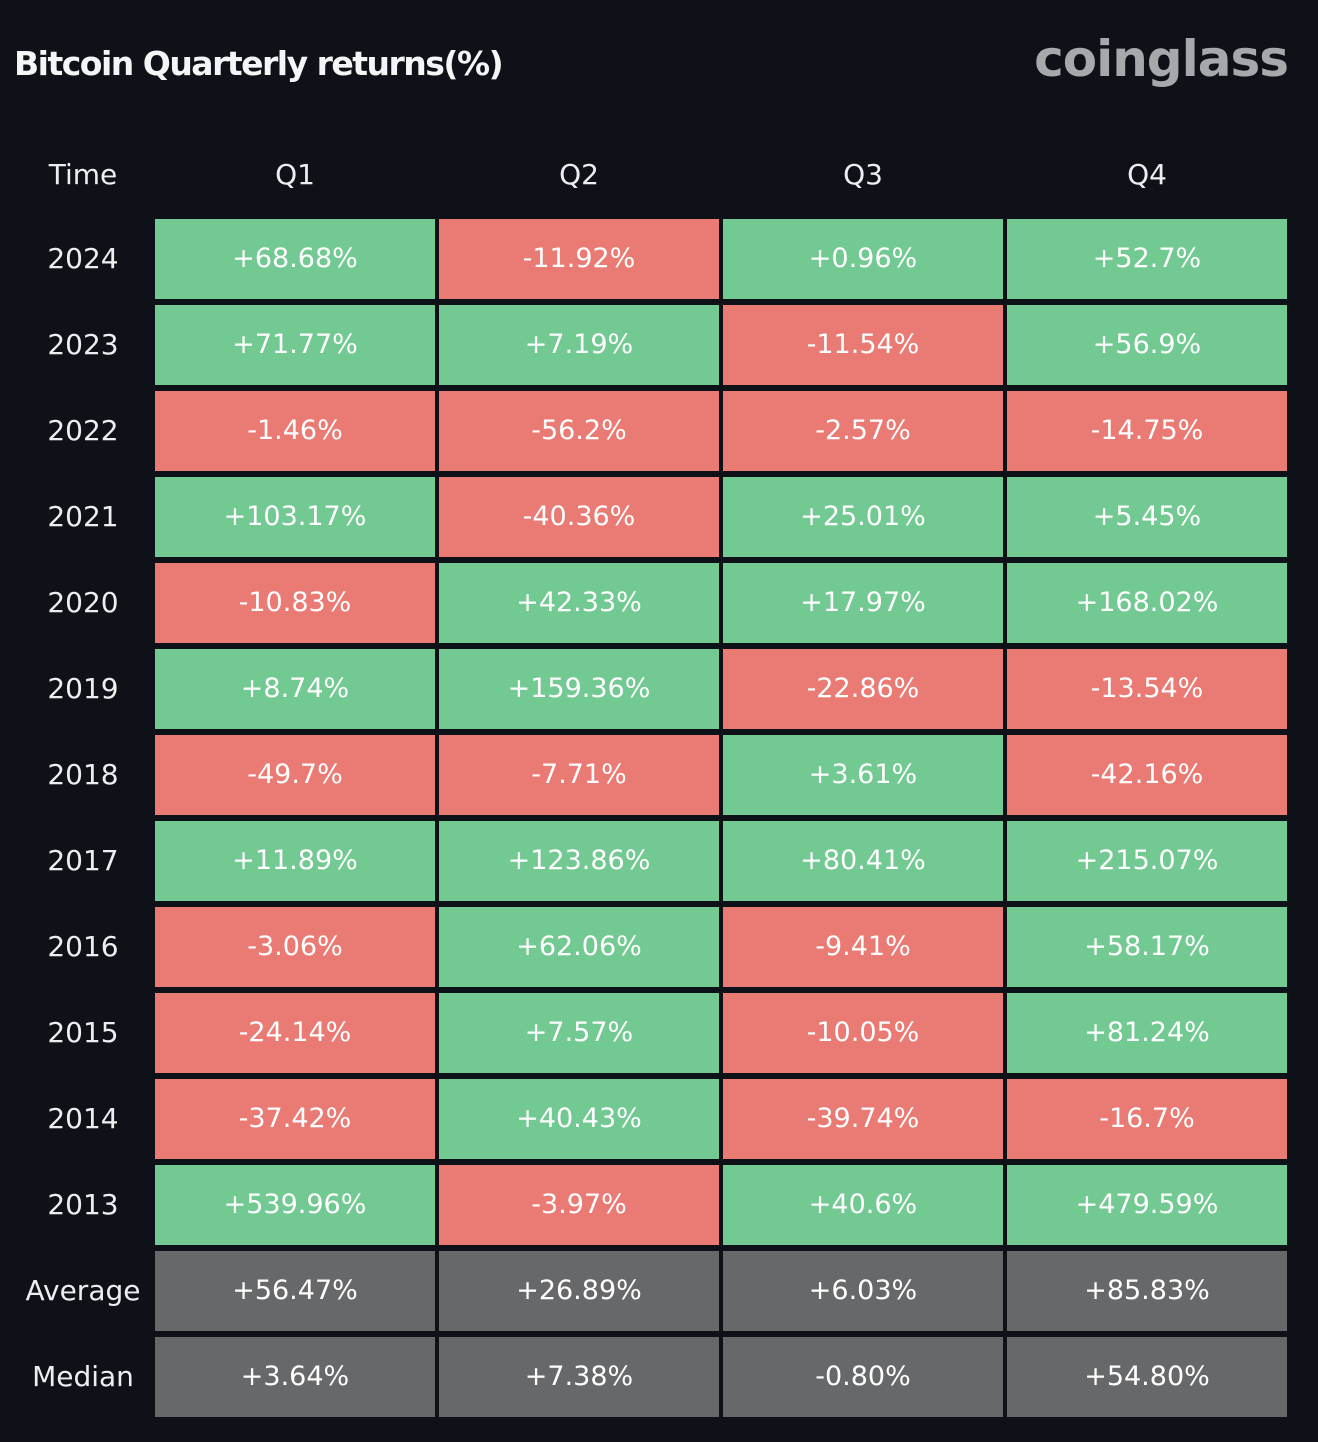 This screenshot has width=1318, height=1442. Describe the element at coordinates (1147, 689) in the screenshot. I see `return-cell: -13.54%` at that location.